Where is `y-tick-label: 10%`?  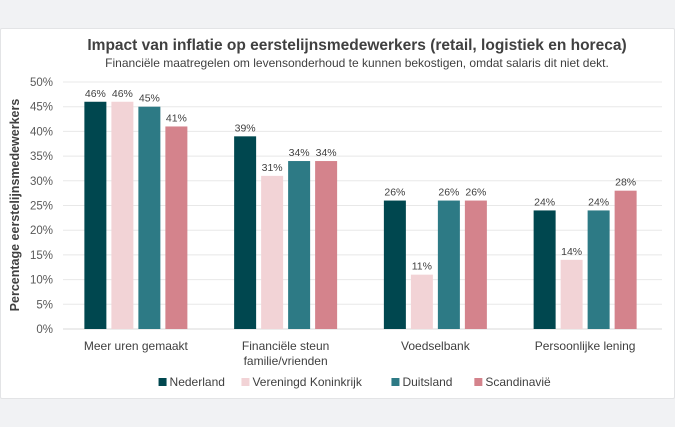
y-tick-label: 10% is located at coordinates (41, 281).